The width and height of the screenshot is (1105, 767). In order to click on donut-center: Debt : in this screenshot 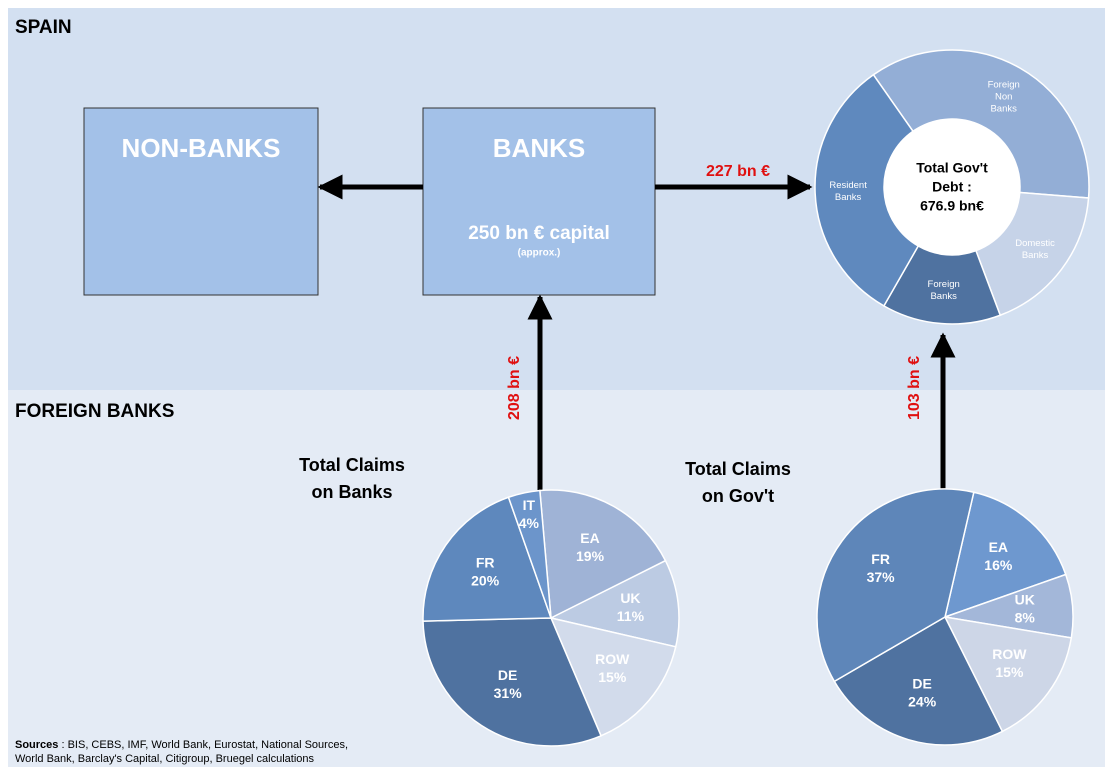, I will do `click(952, 187)`.